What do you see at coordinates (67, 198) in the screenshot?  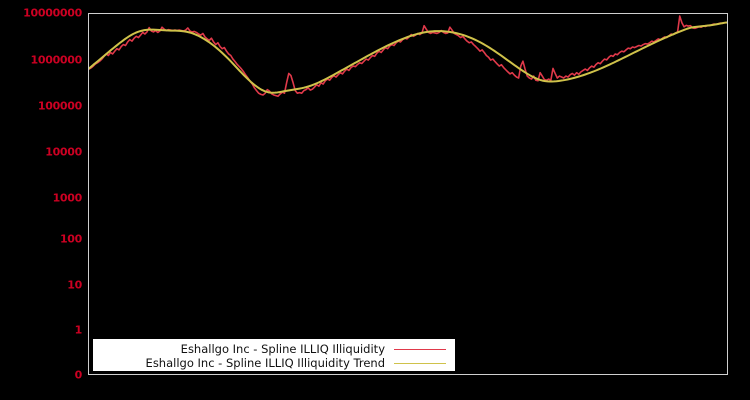 I see `y-tick-label-1000: 1000` at bounding box center [67, 198].